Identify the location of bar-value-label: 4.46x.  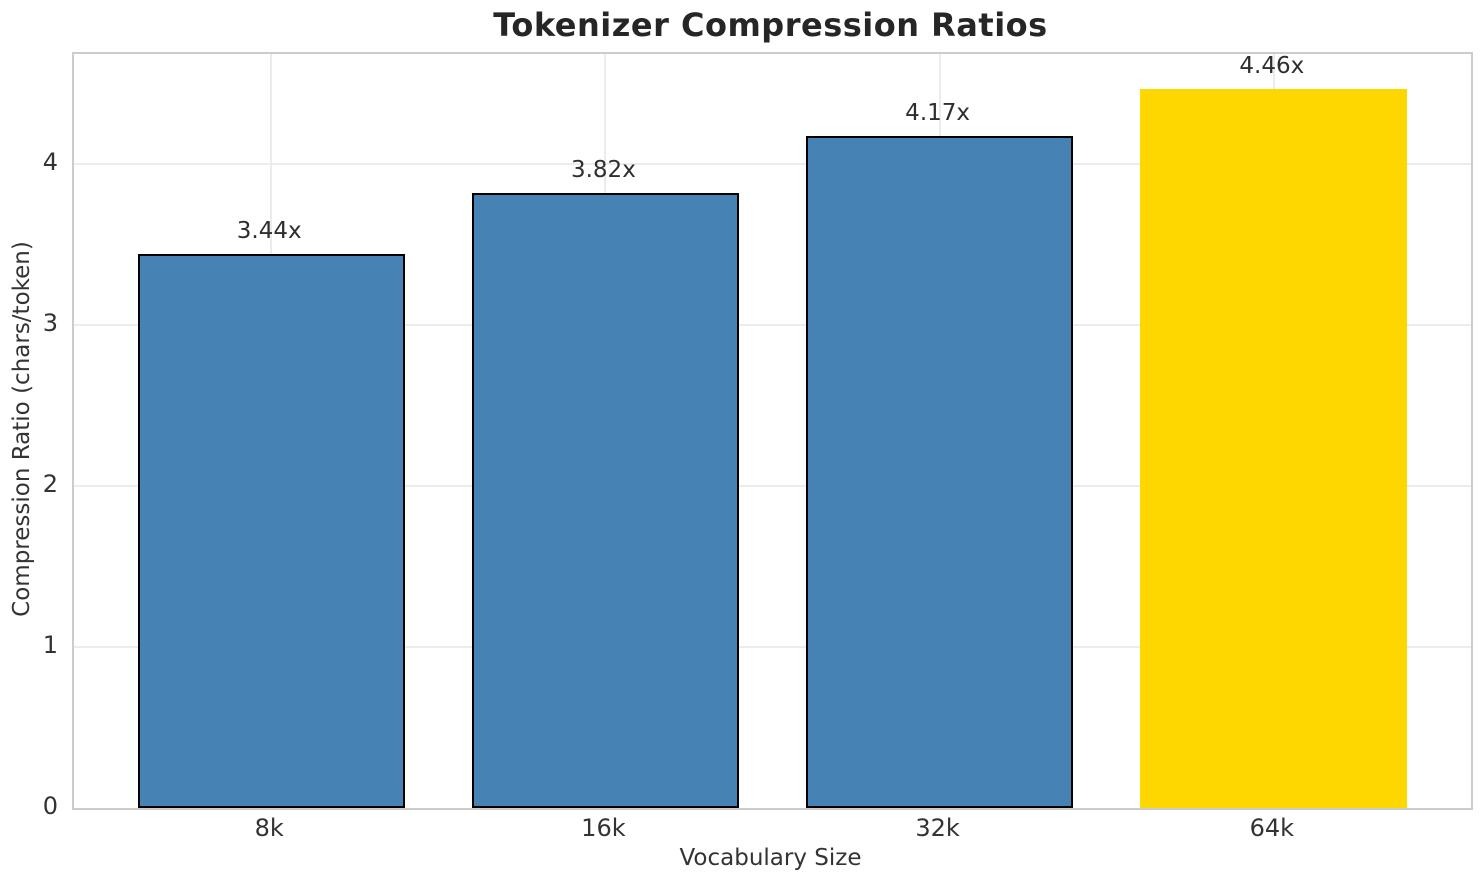
(1272, 66).